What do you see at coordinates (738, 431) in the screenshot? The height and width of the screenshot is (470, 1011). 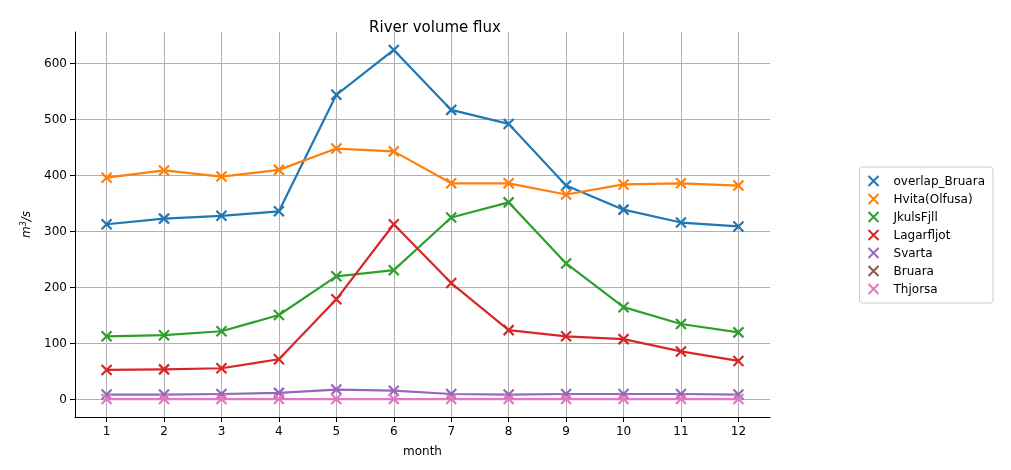 I see `x-tick-label: 12` at bounding box center [738, 431].